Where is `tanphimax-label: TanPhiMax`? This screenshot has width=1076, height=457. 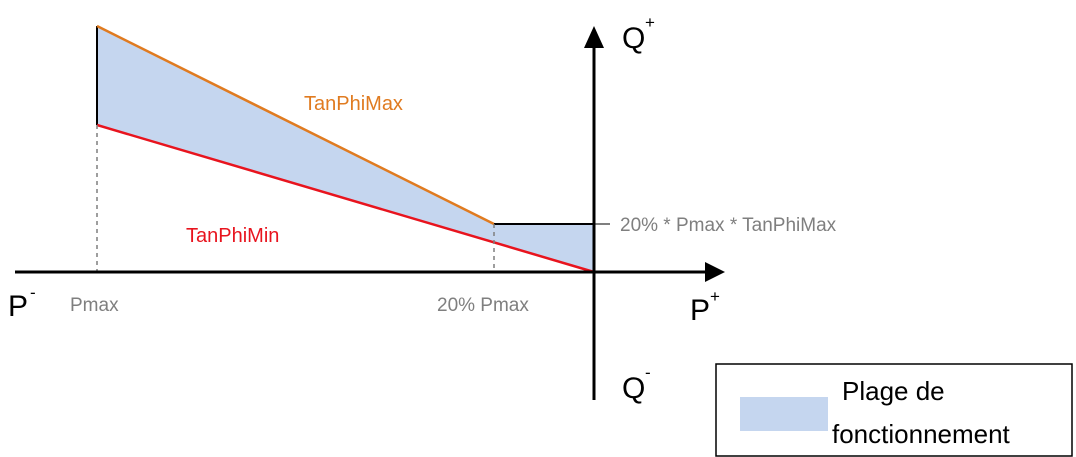
tanphimax-label: TanPhiMax is located at coordinates (353, 104).